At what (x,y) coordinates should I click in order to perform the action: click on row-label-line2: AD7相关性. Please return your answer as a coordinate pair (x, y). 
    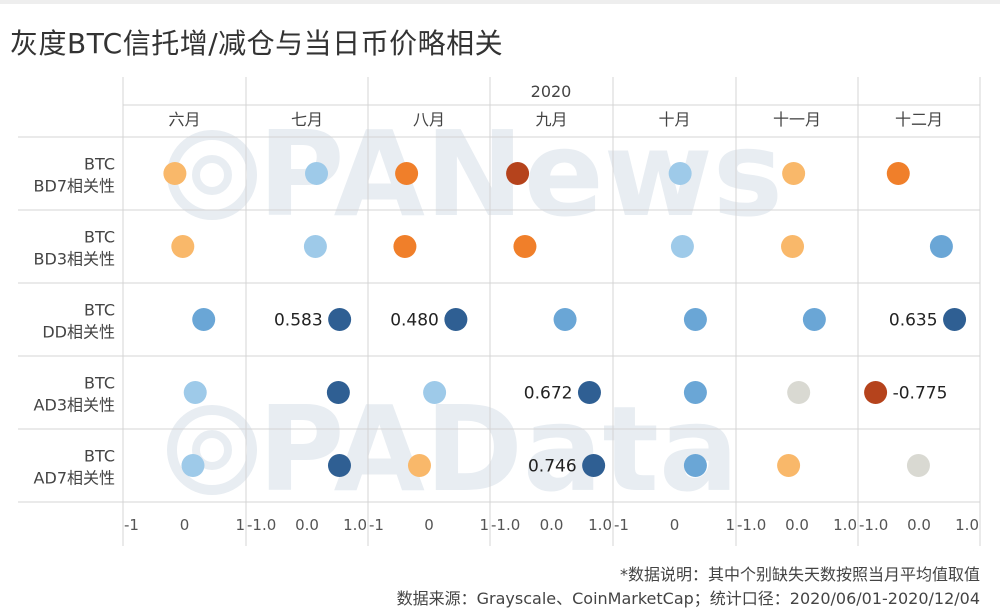
    Looking at the image, I should click on (74, 478).